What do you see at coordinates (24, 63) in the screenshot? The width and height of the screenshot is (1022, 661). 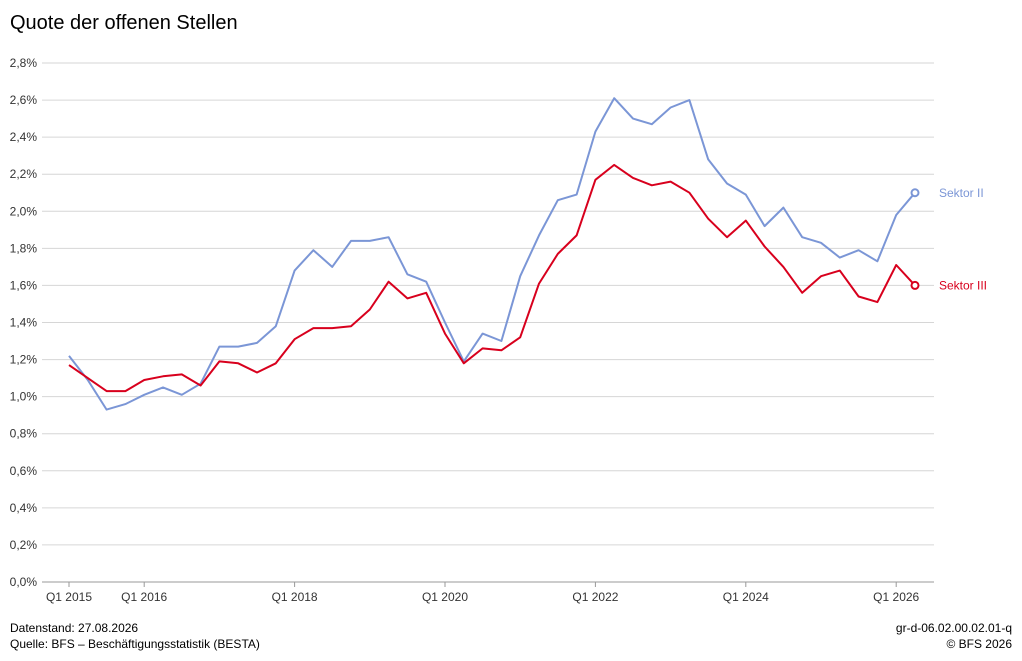 I see `y-tick-label: 2,8%` at bounding box center [24, 63].